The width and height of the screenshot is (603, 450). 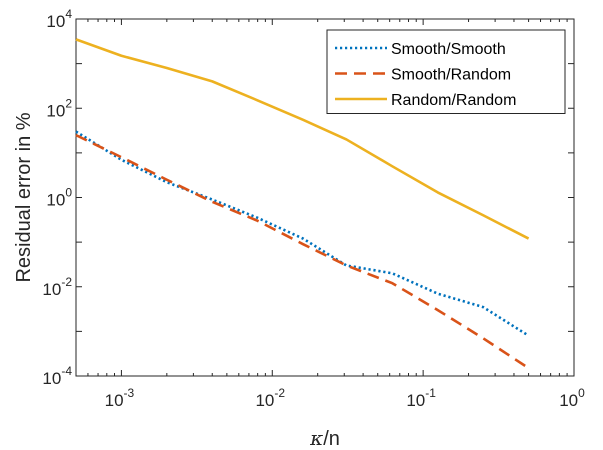 I want to click on y-tick-label: 10⁴, so click(x=59, y=19).